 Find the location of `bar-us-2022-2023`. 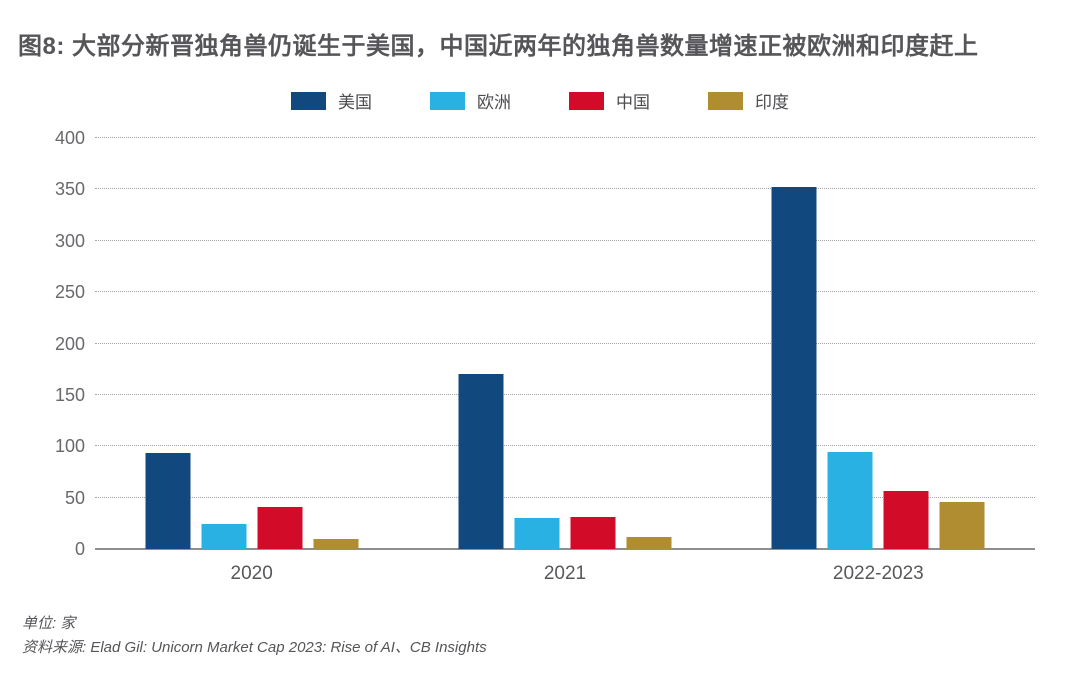

bar-us-2022-2023 is located at coordinates (794, 368).